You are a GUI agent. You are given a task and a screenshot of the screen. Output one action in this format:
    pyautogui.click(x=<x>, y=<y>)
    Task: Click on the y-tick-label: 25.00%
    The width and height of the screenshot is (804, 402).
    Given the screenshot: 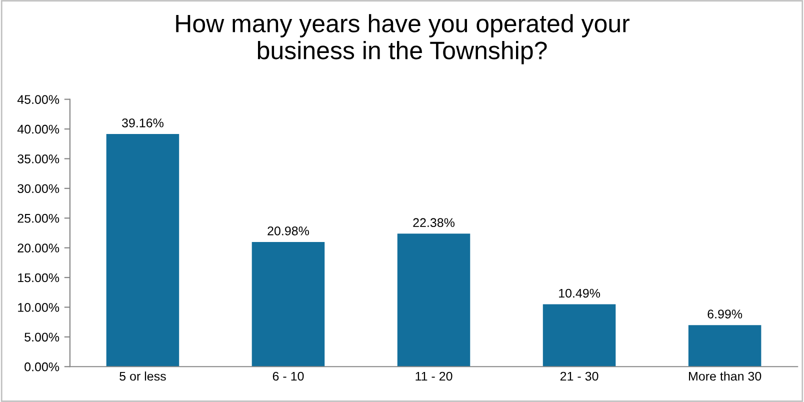 What is the action you would take?
    pyautogui.click(x=39, y=218)
    